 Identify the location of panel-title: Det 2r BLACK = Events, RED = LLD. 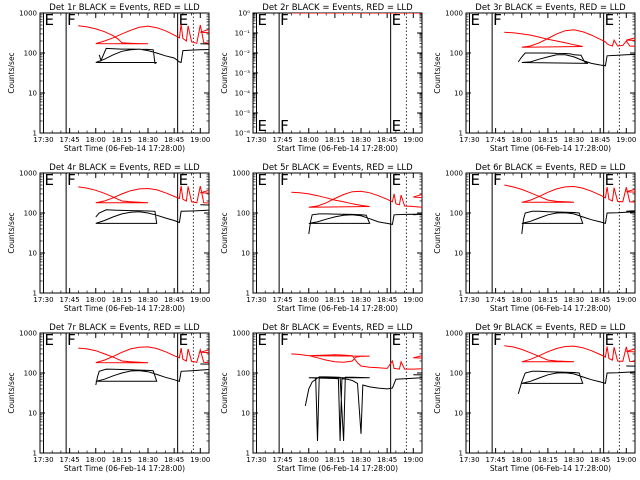
(337, 8).